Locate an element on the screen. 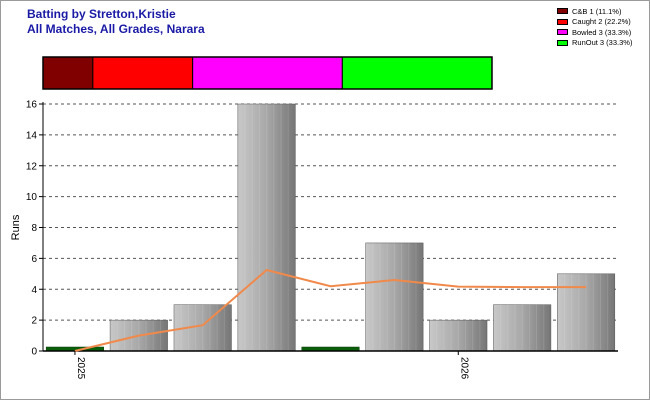  legend-item: Bowled 3 (33.3%) is located at coordinates (594, 32).